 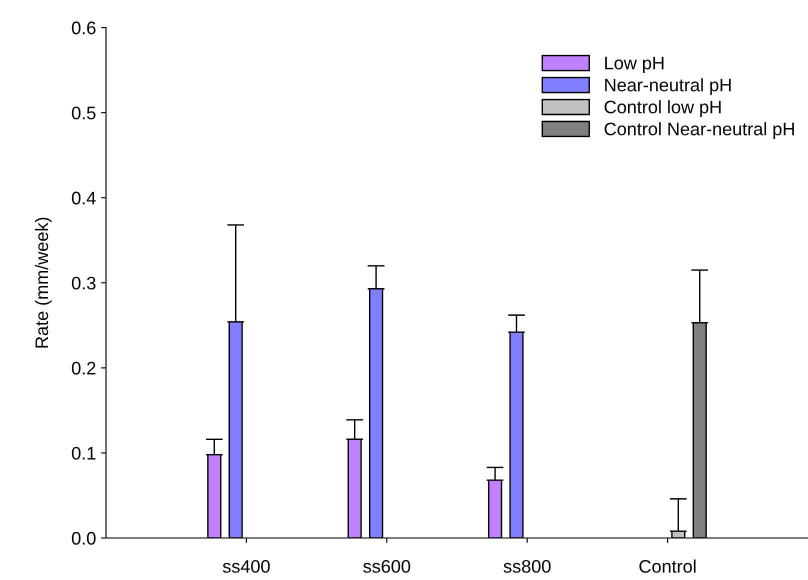 I want to click on legend-label: Low pH, so click(x=634, y=65).